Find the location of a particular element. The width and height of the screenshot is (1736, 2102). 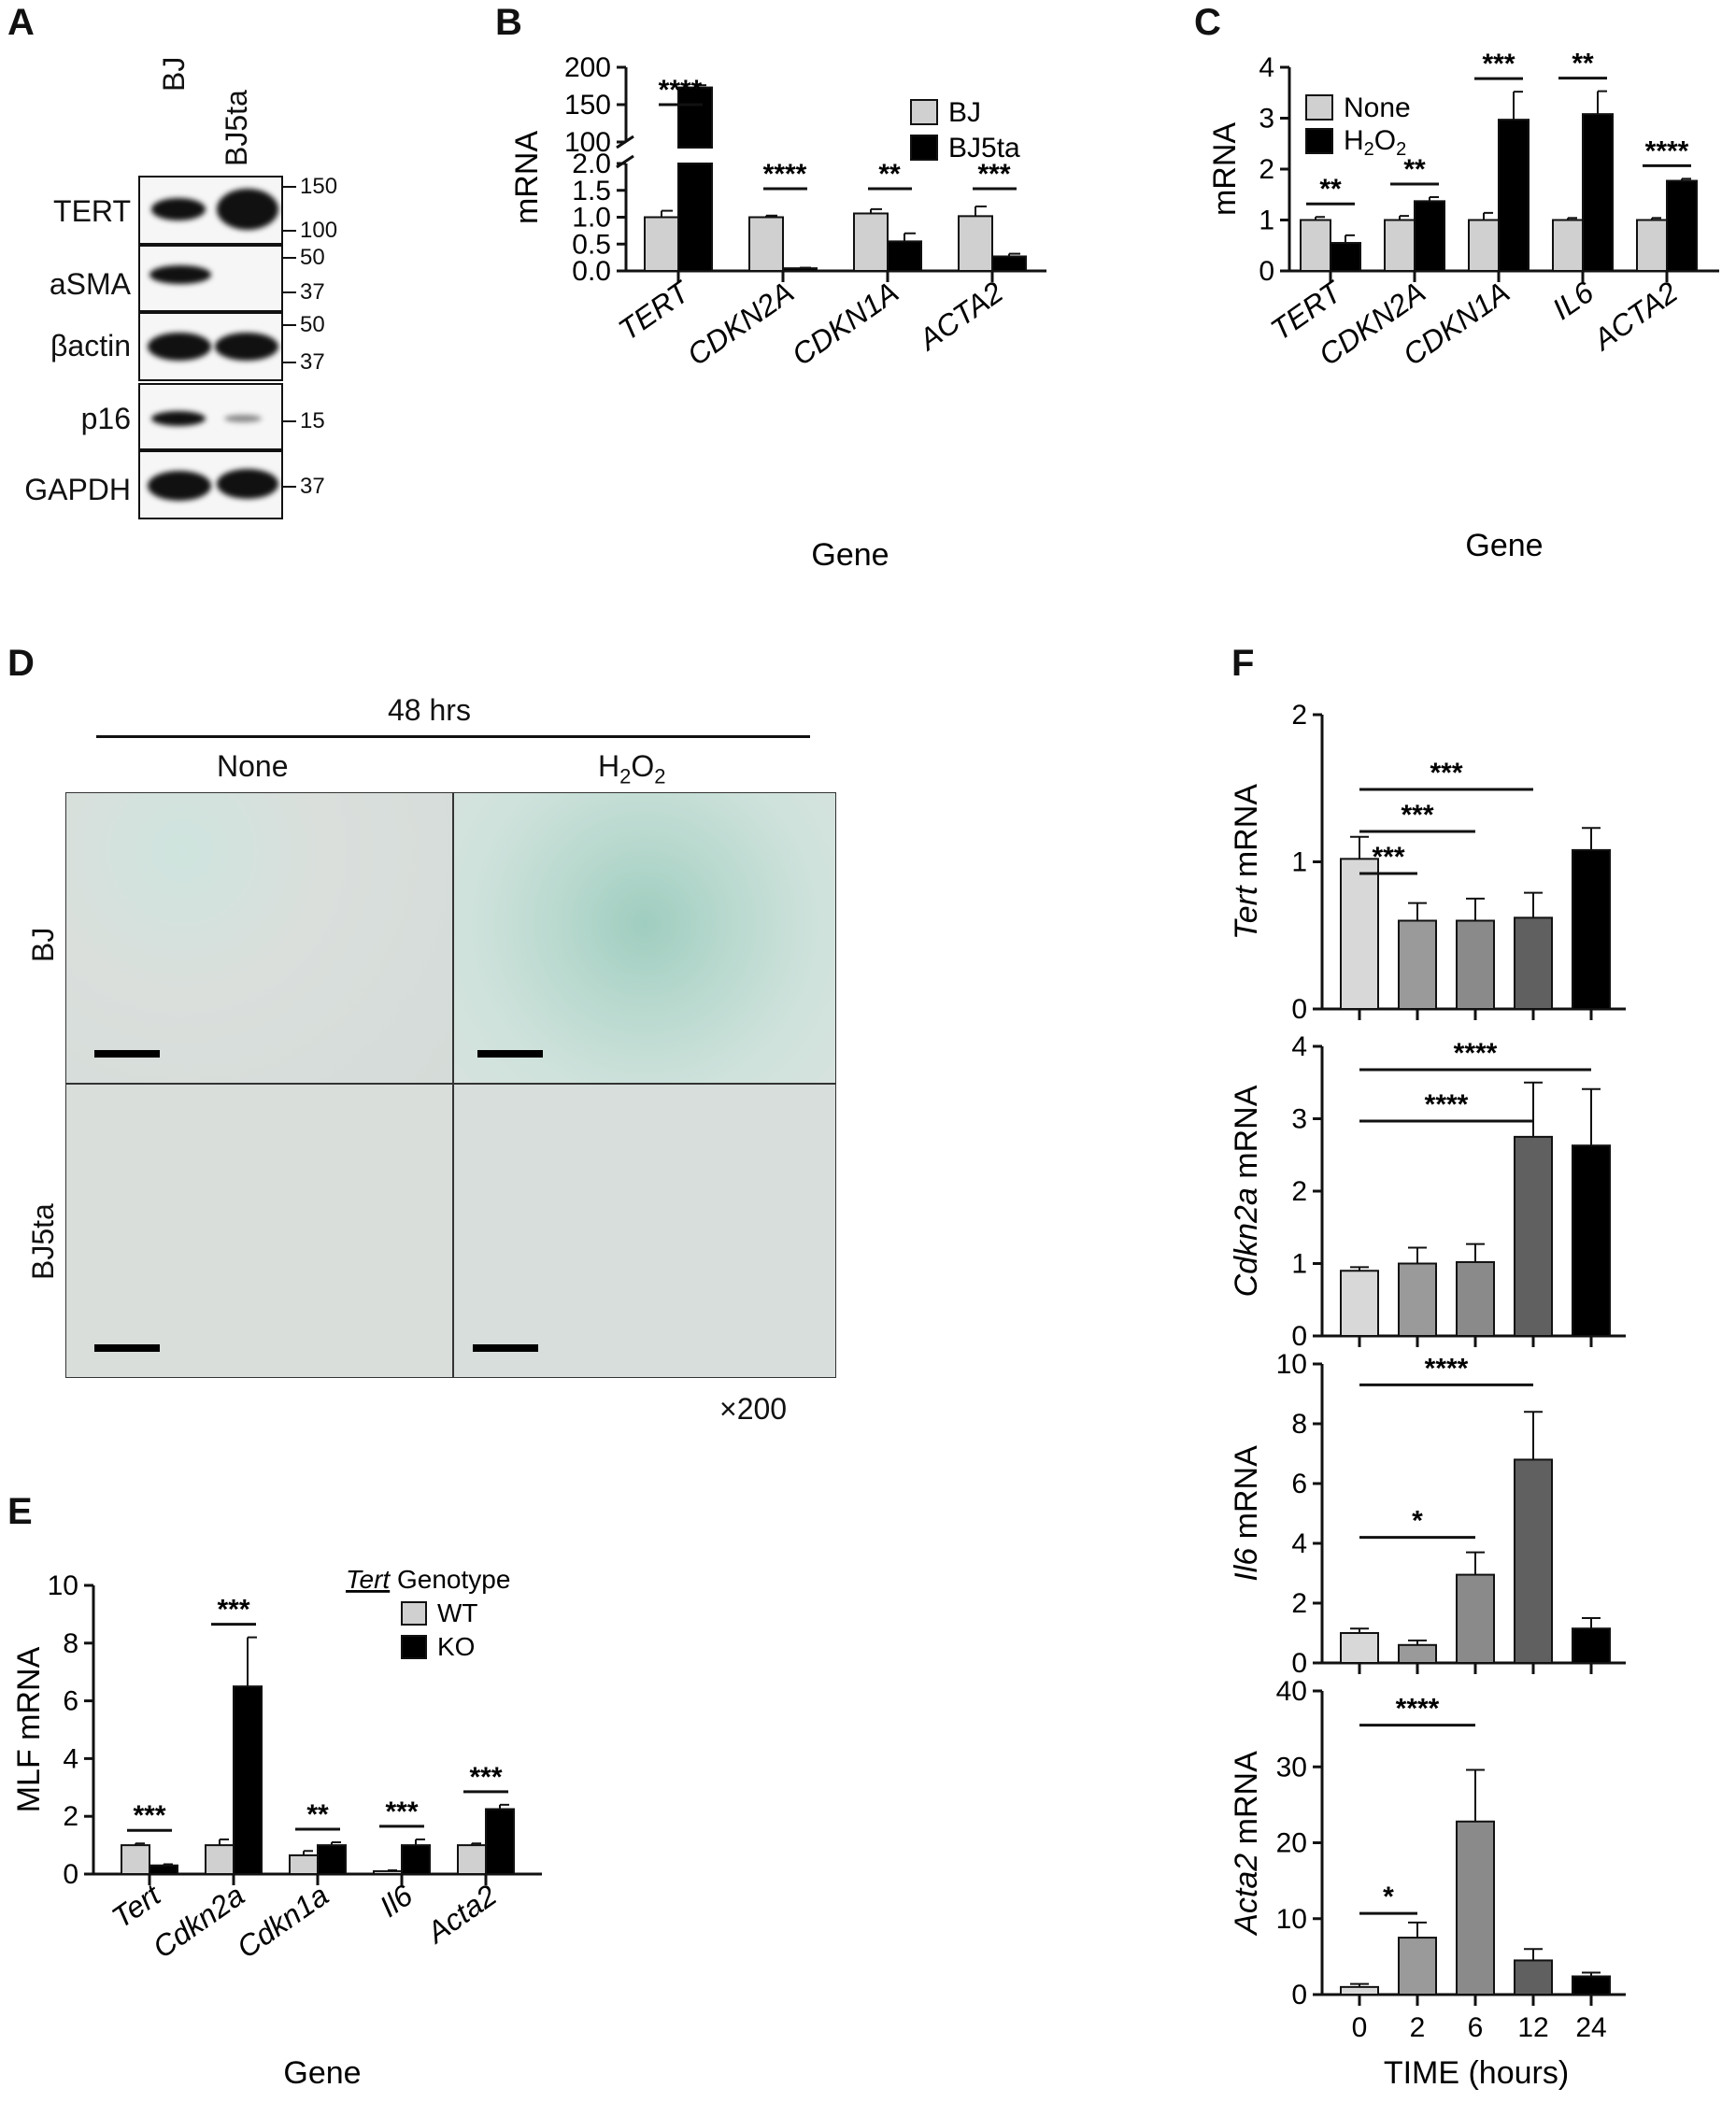

blot-row-label-p16: p16 is located at coordinates (105, 418).